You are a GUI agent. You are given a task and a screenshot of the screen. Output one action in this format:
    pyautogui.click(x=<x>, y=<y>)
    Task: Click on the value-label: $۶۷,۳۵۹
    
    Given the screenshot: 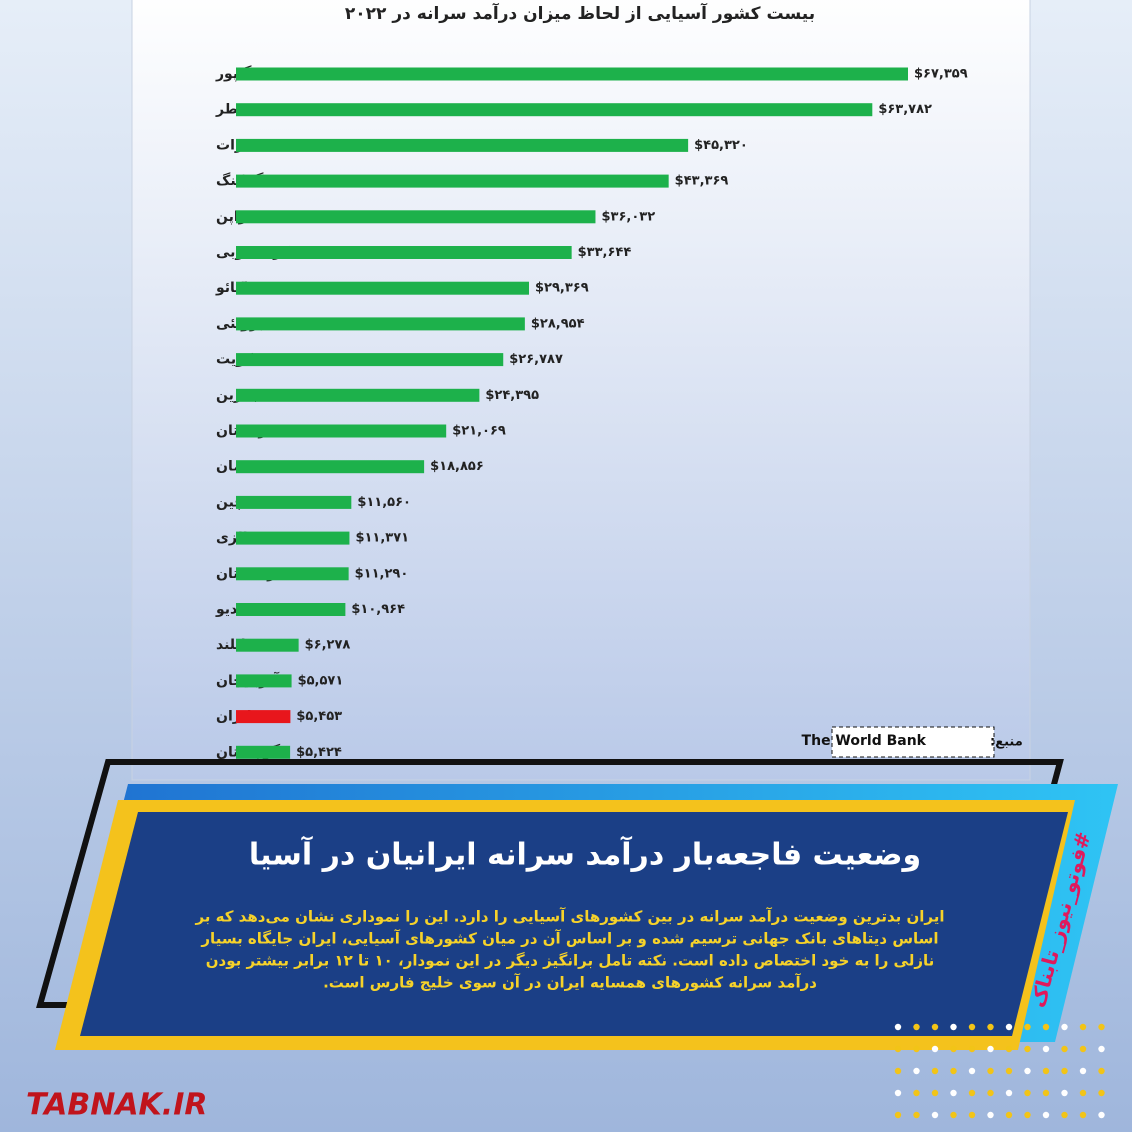 What is the action you would take?
    pyautogui.click(x=941, y=74)
    